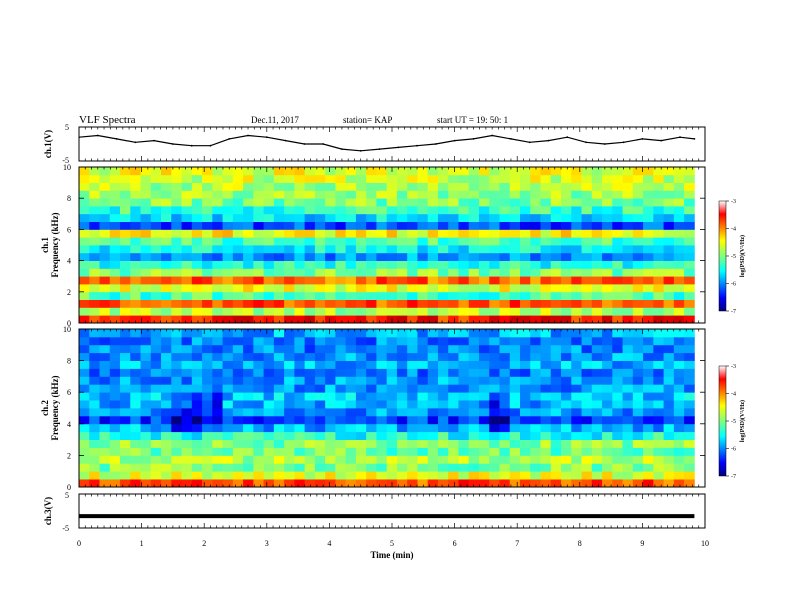  I want to click on xaxis-tick-label: 0, so click(79, 543).